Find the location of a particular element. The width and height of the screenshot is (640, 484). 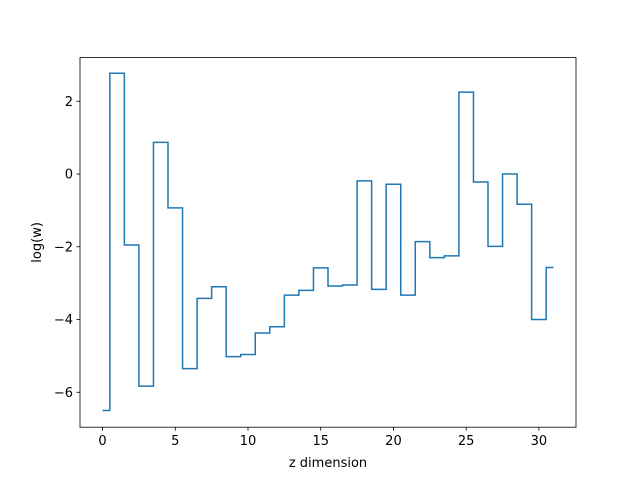

x-tick-label: 20 is located at coordinates (393, 441).